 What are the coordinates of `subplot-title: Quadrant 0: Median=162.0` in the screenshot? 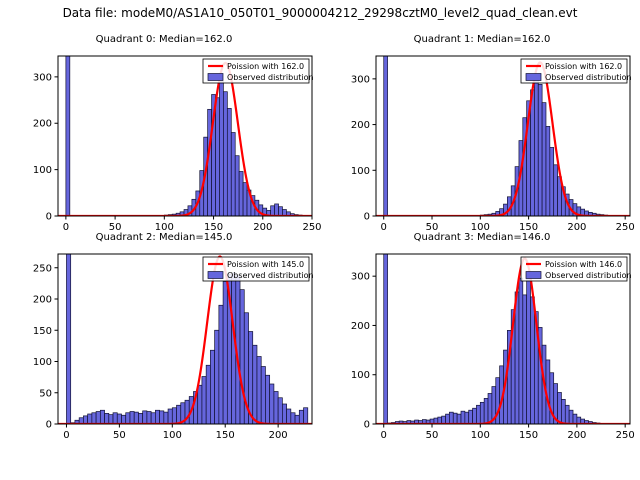 It's located at (164, 39).